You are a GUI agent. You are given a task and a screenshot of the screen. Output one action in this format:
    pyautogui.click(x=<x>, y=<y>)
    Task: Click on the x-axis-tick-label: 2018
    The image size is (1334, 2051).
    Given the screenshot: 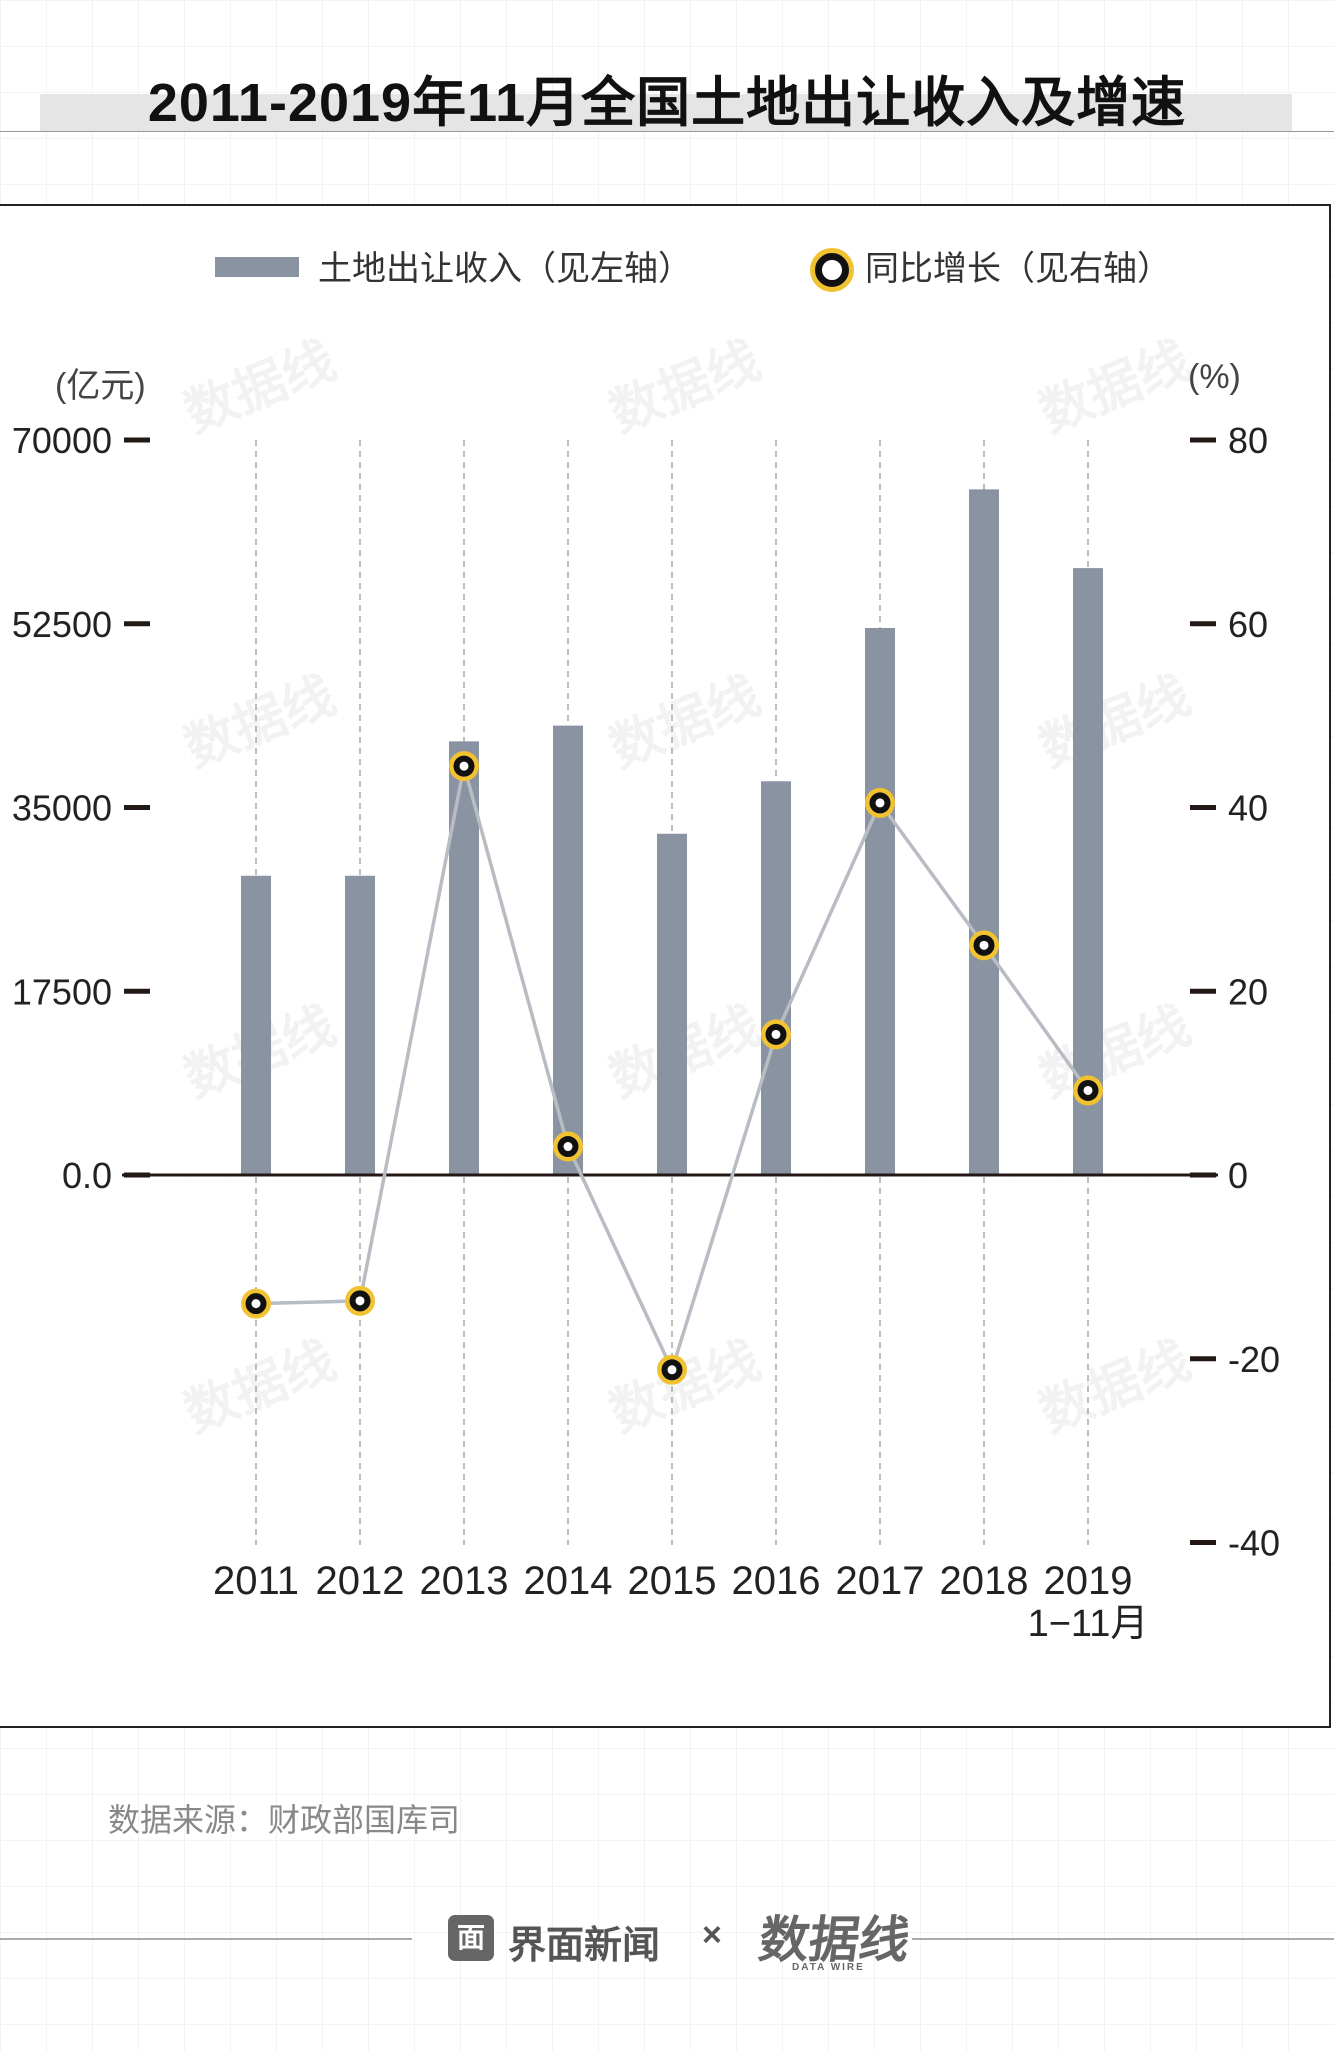 What is the action you would take?
    pyautogui.click(x=984, y=1581)
    